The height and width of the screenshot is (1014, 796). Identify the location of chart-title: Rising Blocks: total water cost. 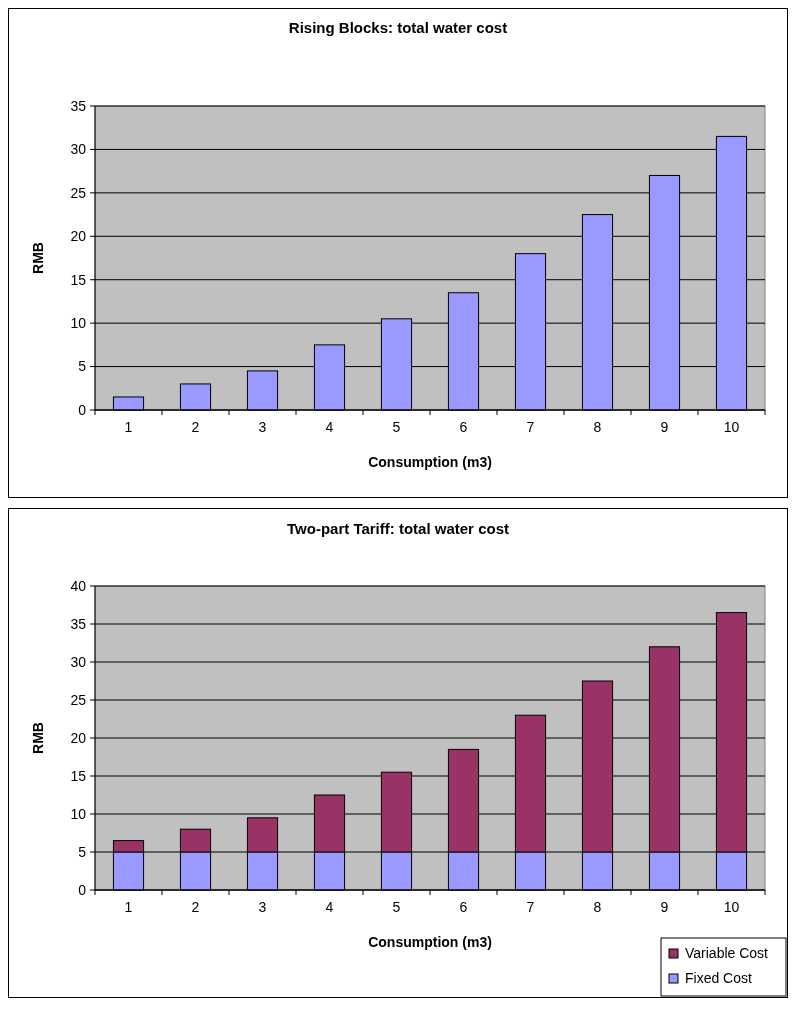
(398, 27).